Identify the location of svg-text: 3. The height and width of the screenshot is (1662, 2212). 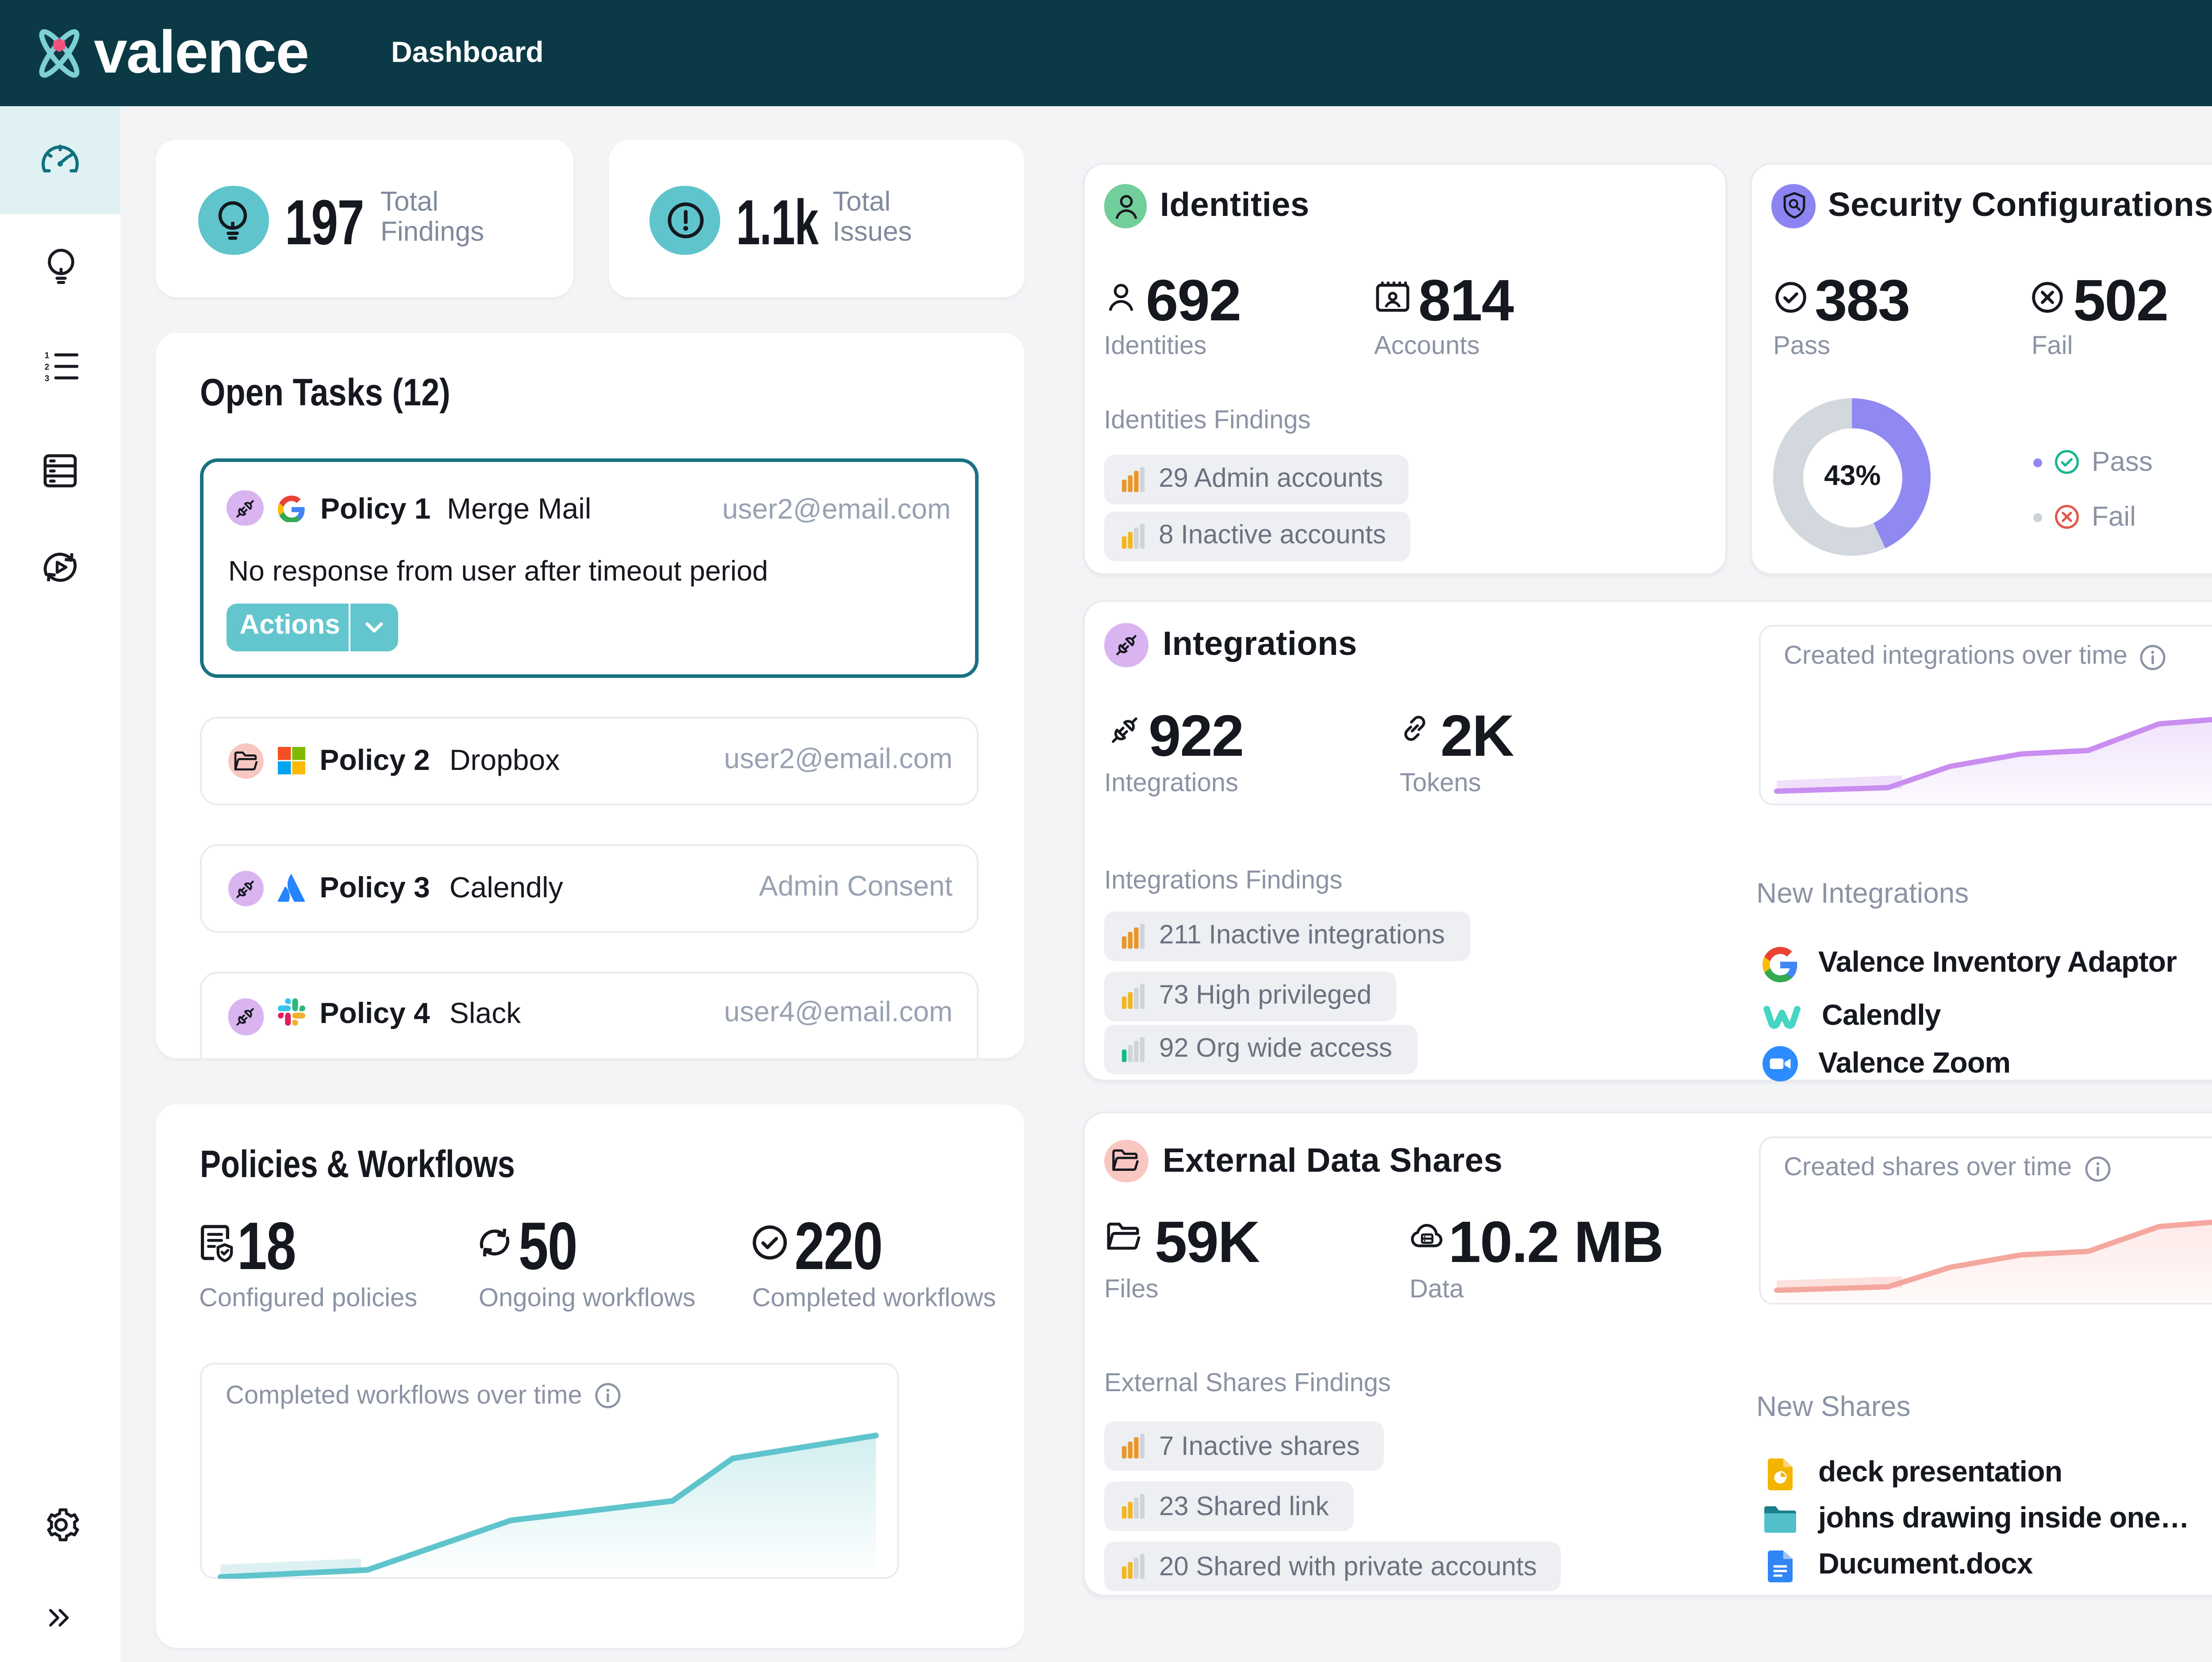
(48, 378).